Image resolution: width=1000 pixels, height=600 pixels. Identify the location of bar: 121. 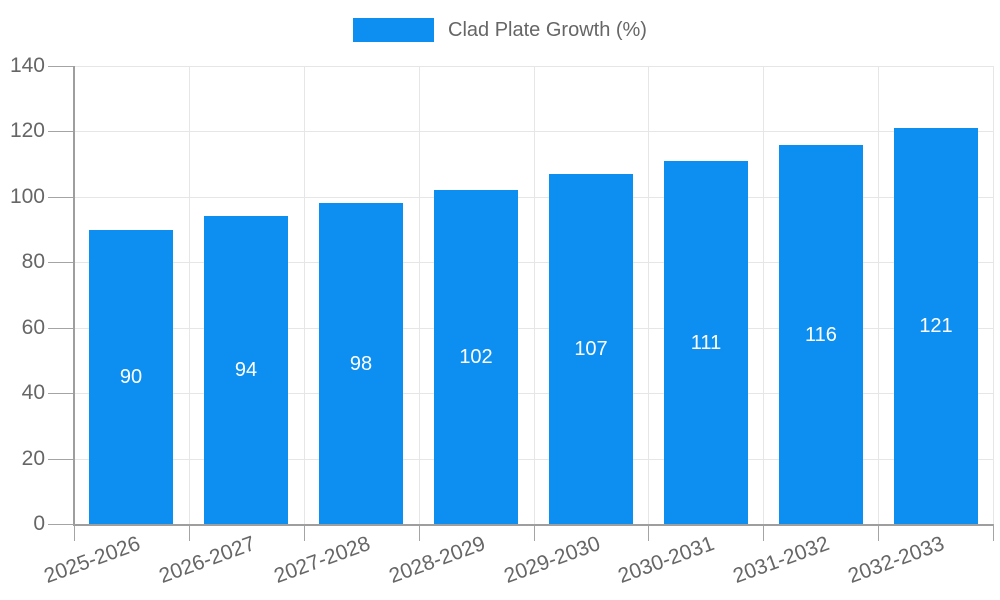
(936, 326).